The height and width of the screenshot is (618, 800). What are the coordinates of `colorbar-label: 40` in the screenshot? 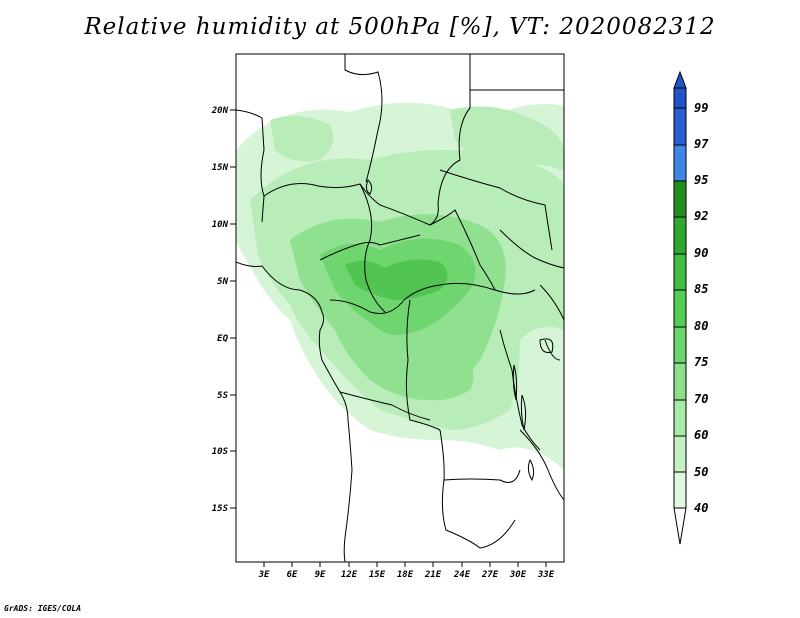 It's located at (701, 508).